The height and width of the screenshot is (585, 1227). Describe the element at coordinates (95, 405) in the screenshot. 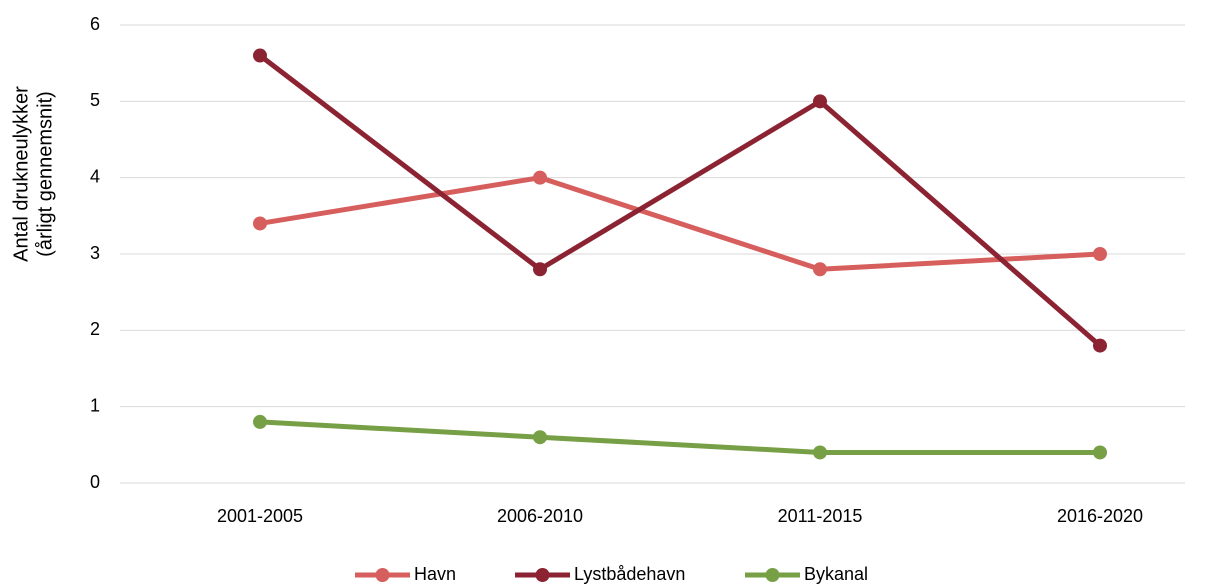

I see `y-tick-label: 1` at that location.